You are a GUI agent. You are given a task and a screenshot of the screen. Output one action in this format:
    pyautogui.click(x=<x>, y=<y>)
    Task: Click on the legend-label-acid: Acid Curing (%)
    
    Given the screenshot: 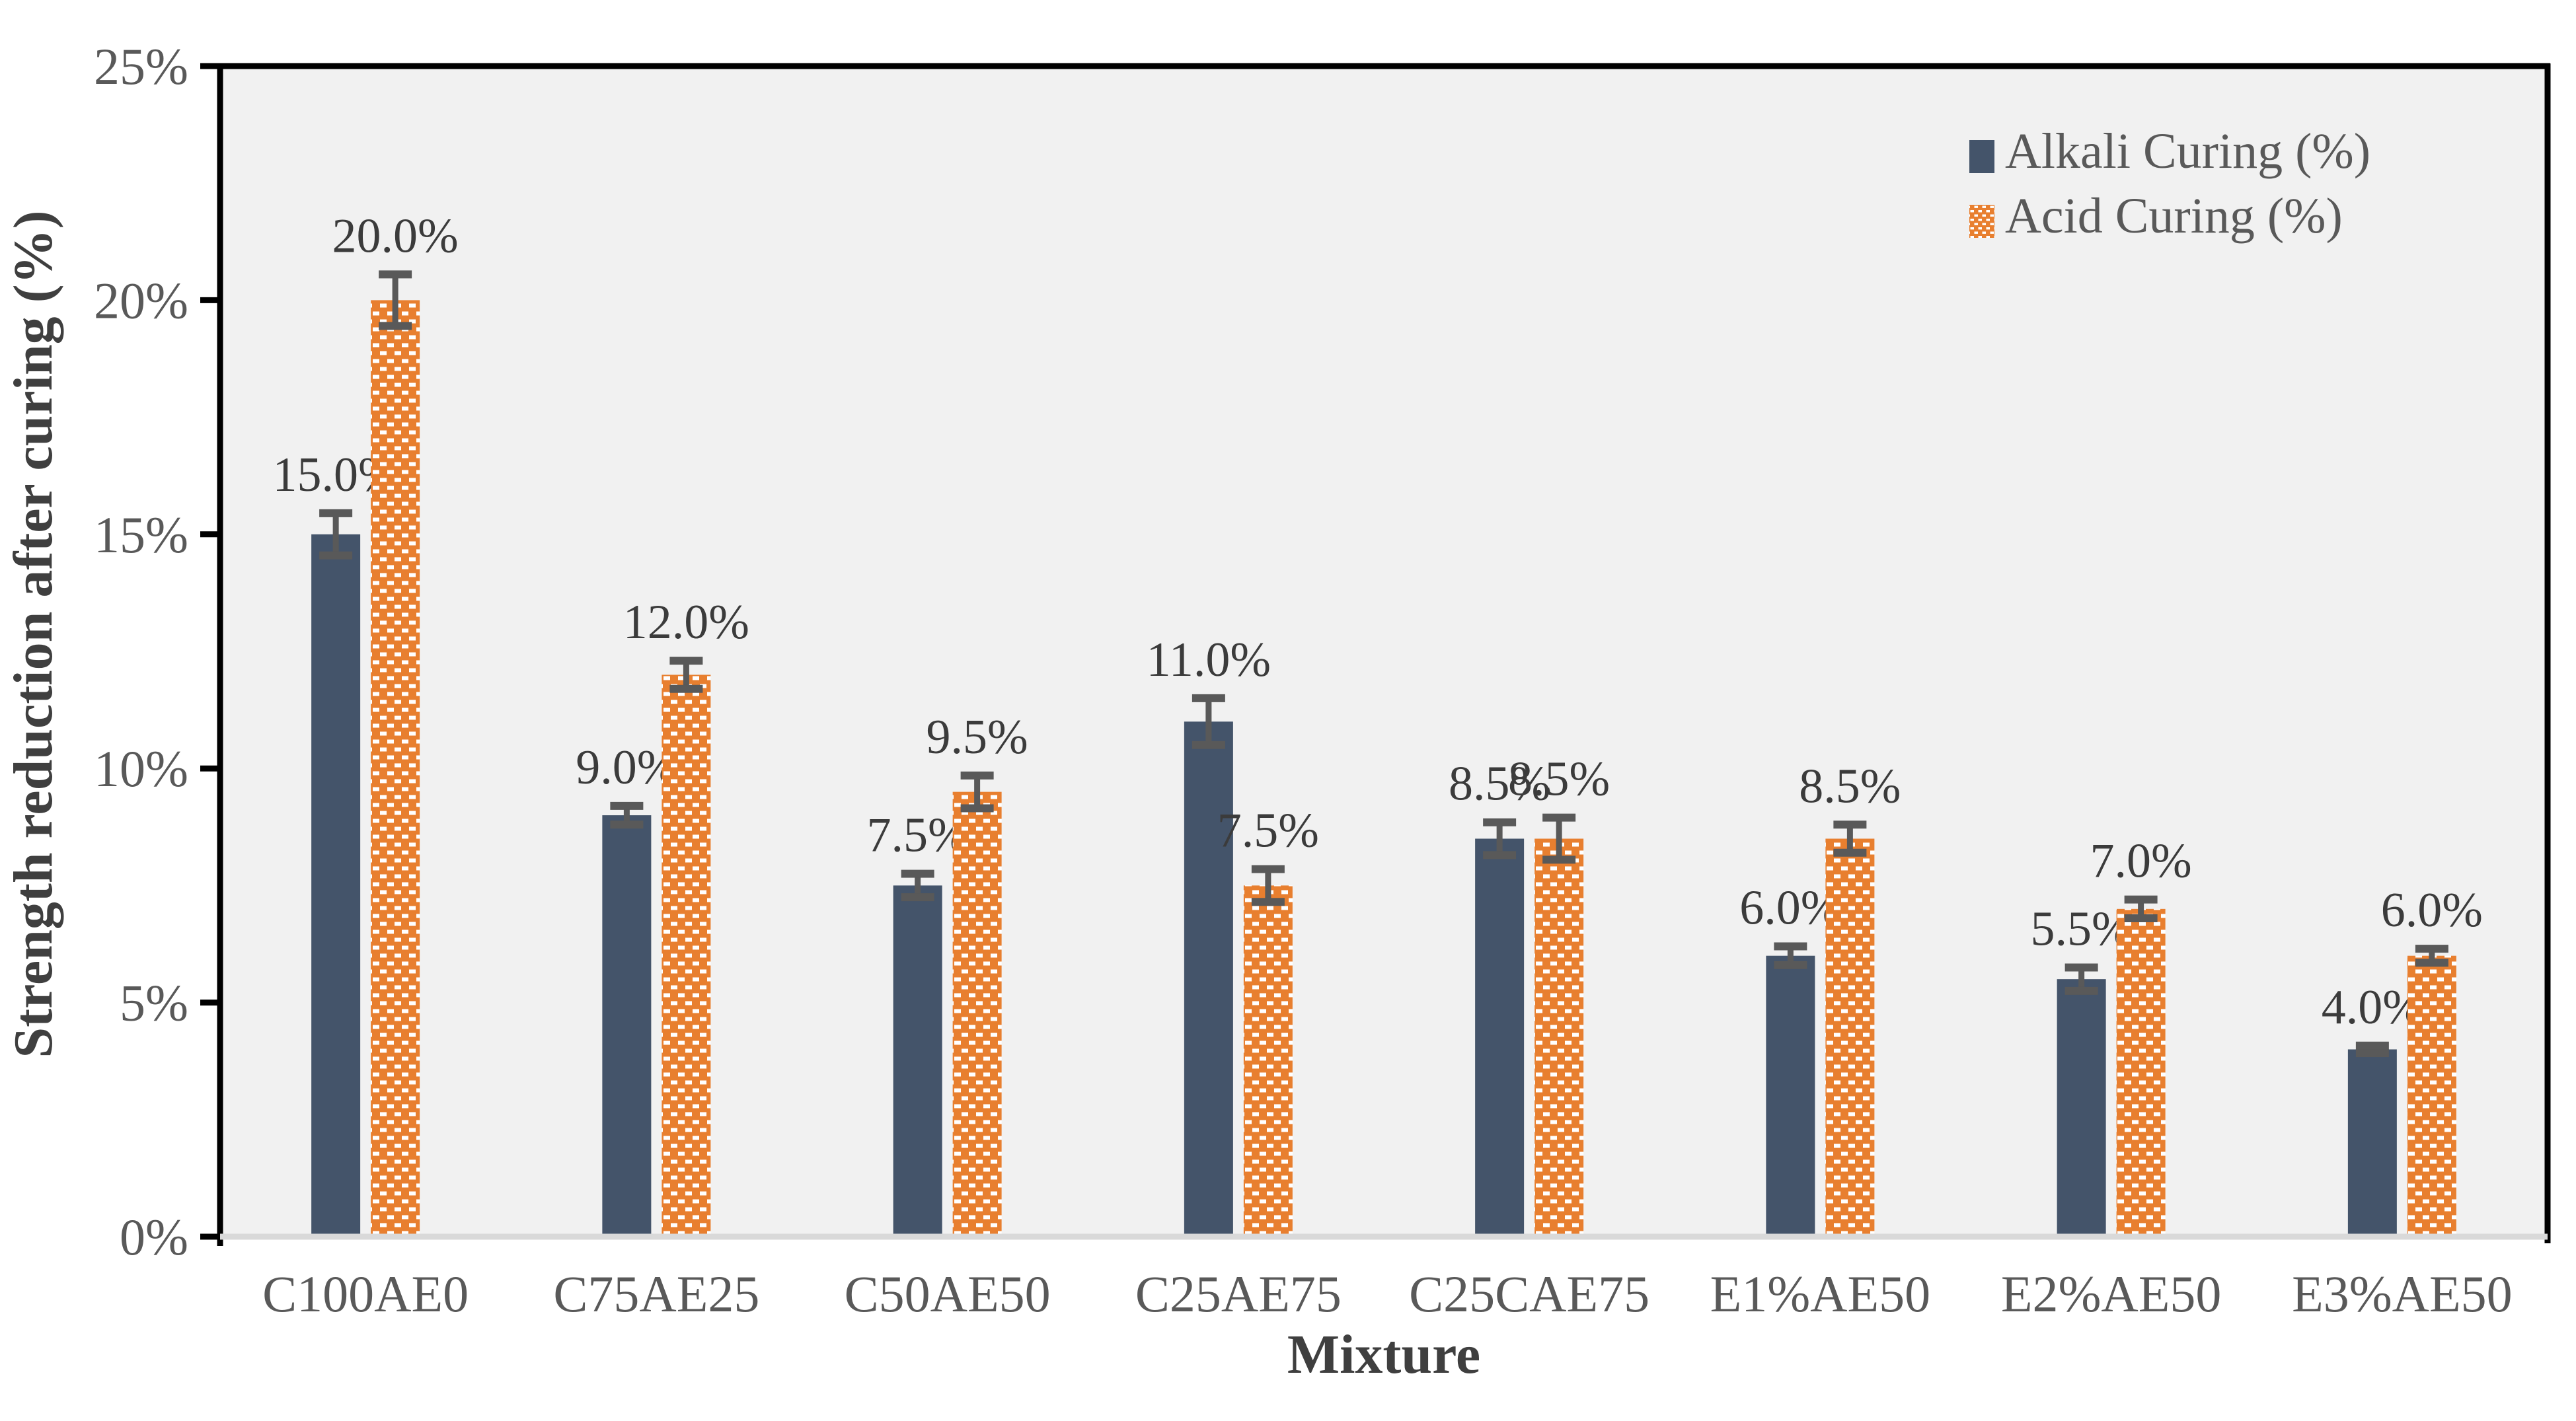 What is the action you would take?
    pyautogui.click(x=2174, y=216)
    